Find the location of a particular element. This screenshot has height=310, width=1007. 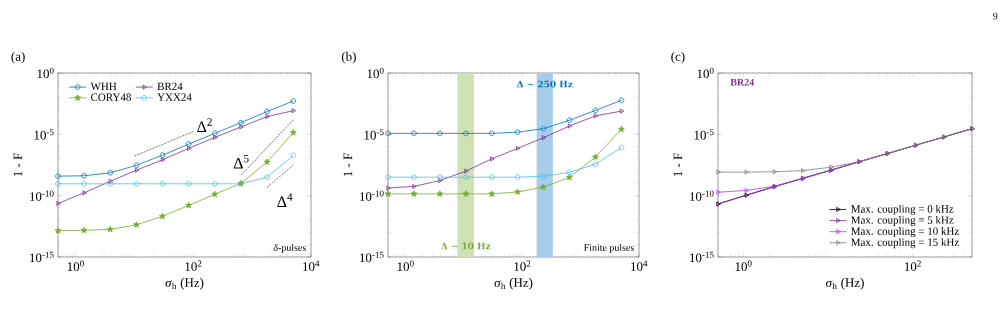

annotation: Δ$^{2}$ is located at coordinates (204, 125).